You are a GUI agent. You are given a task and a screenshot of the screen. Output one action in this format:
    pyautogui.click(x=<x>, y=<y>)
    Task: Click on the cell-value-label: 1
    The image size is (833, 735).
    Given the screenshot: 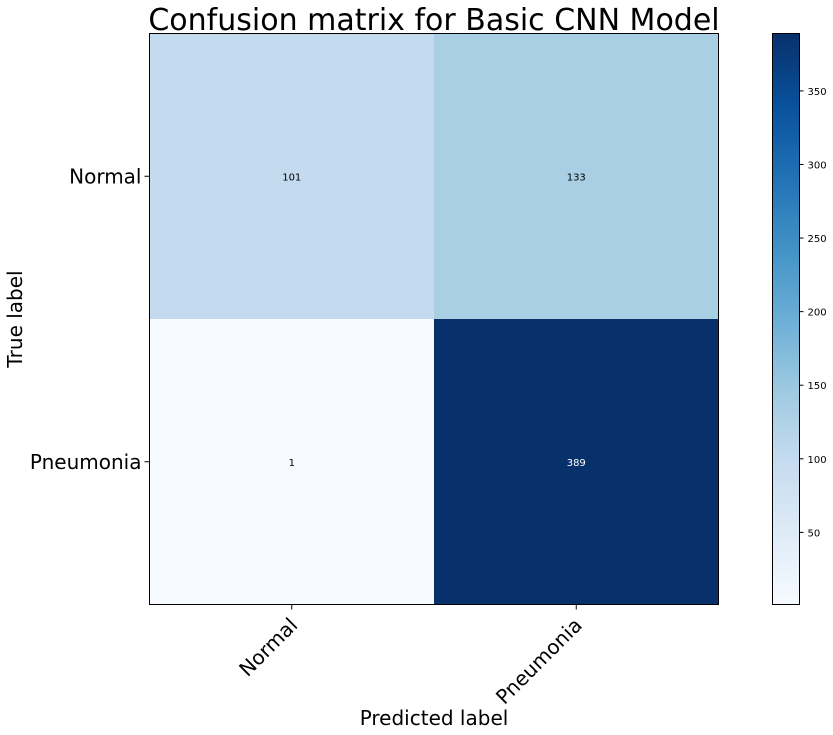 What is the action you would take?
    pyautogui.click(x=292, y=463)
    